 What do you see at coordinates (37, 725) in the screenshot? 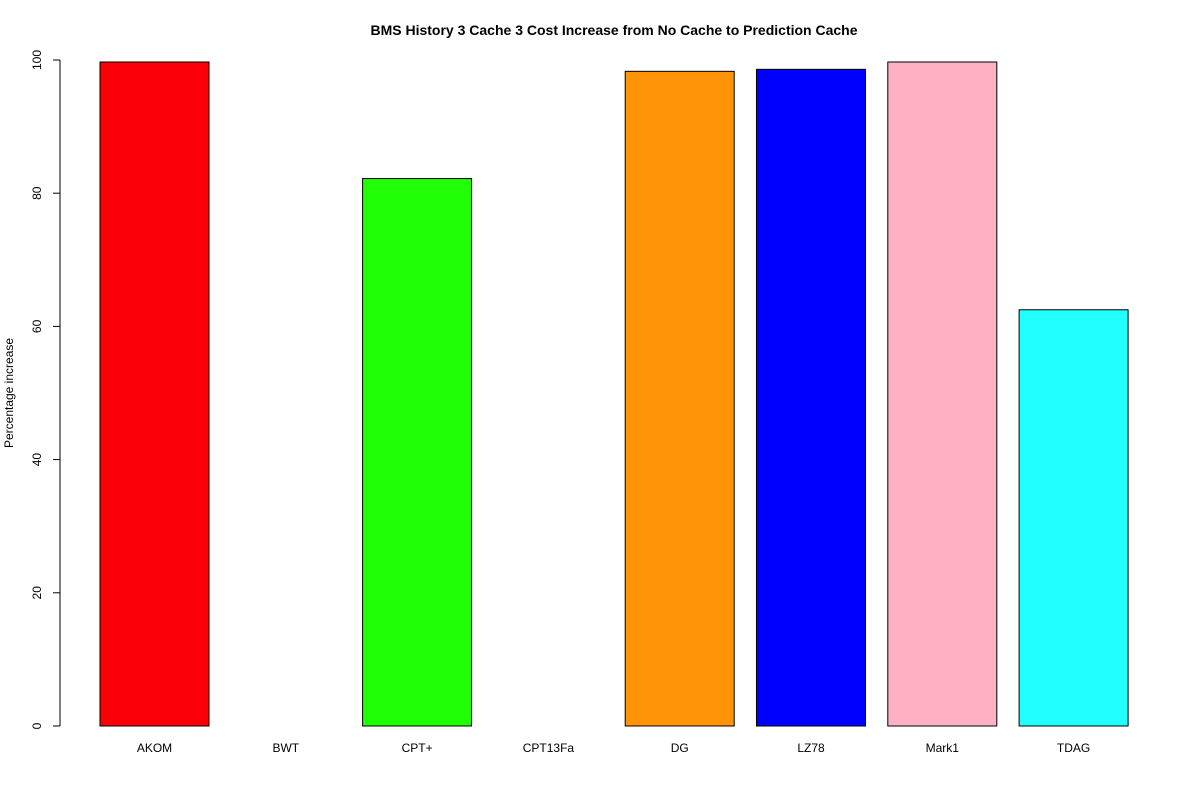
I see `y-tick-label: 0` at bounding box center [37, 725].